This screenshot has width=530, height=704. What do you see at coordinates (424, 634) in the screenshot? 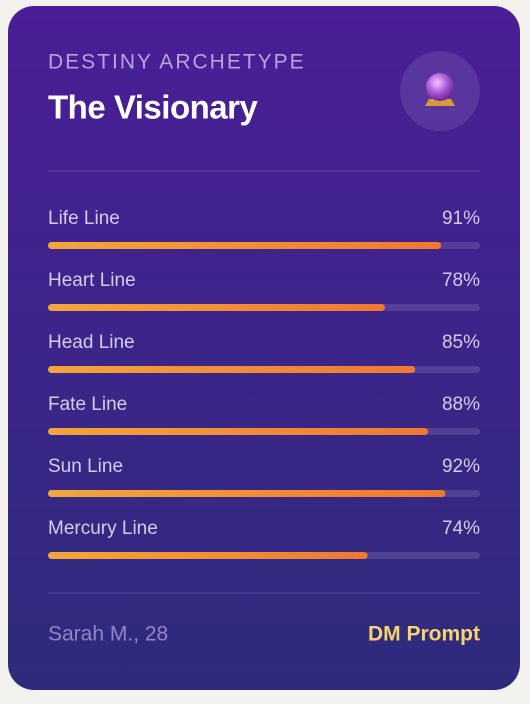
I see `dm-prompt-button: DM Prompt` at bounding box center [424, 634].